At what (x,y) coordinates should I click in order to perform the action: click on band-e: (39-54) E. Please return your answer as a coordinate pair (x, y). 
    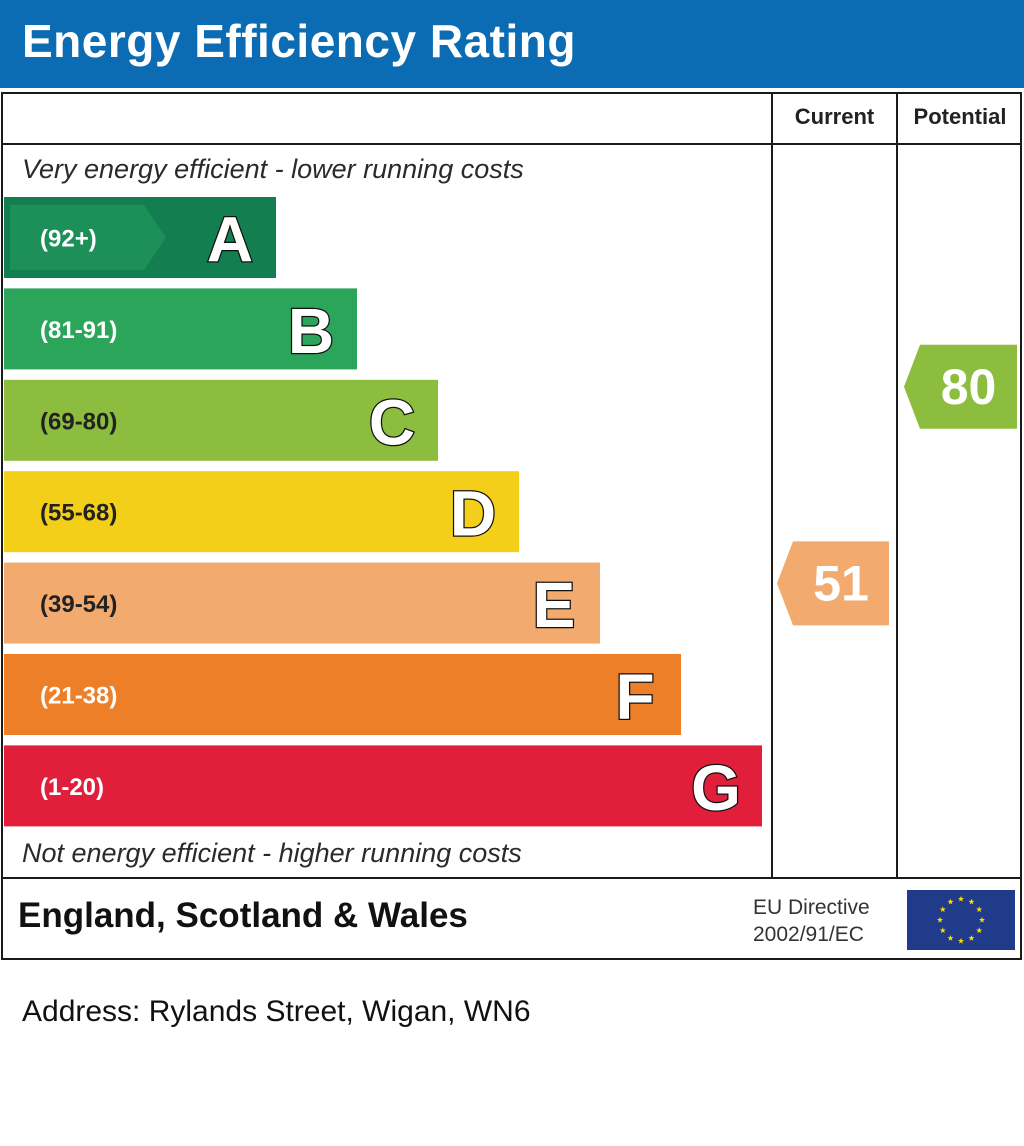
    Looking at the image, I should click on (302, 603).